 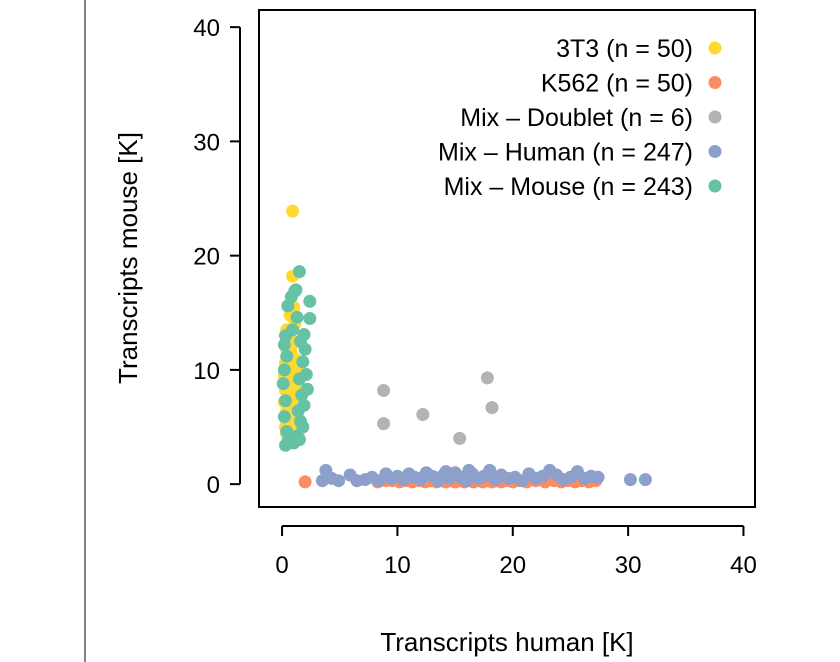 I want to click on legend-label: K562 (n = 50), so click(x=617, y=84).